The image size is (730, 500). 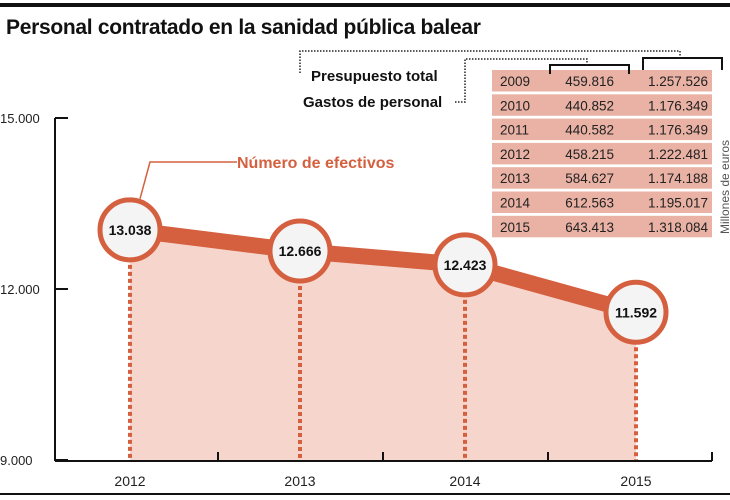 What do you see at coordinates (589, 130) in the screenshot?
I see `table-gastos: 440.582` at bounding box center [589, 130].